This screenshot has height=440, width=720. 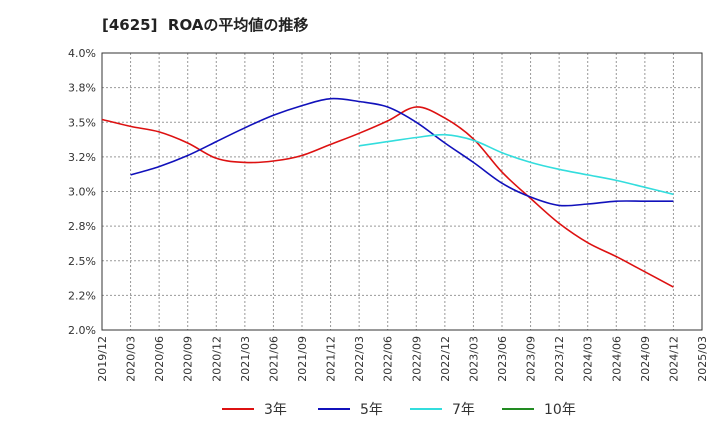 What do you see at coordinates (82, 192) in the screenshot?
I see `y-tick-label: 3.0%` at bounding box center [82, 192].